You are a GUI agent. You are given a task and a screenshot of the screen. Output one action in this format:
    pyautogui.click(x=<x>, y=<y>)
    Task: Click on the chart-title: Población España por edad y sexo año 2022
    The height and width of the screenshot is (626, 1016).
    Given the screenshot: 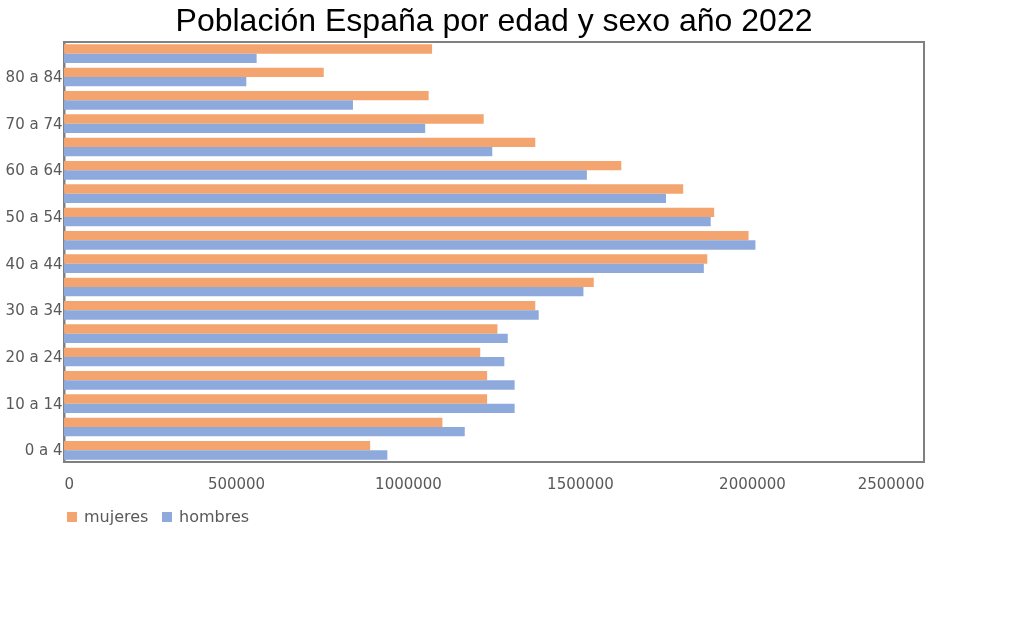 What is the action you would take?
    pyautogui.click(x=494, y=20)
    